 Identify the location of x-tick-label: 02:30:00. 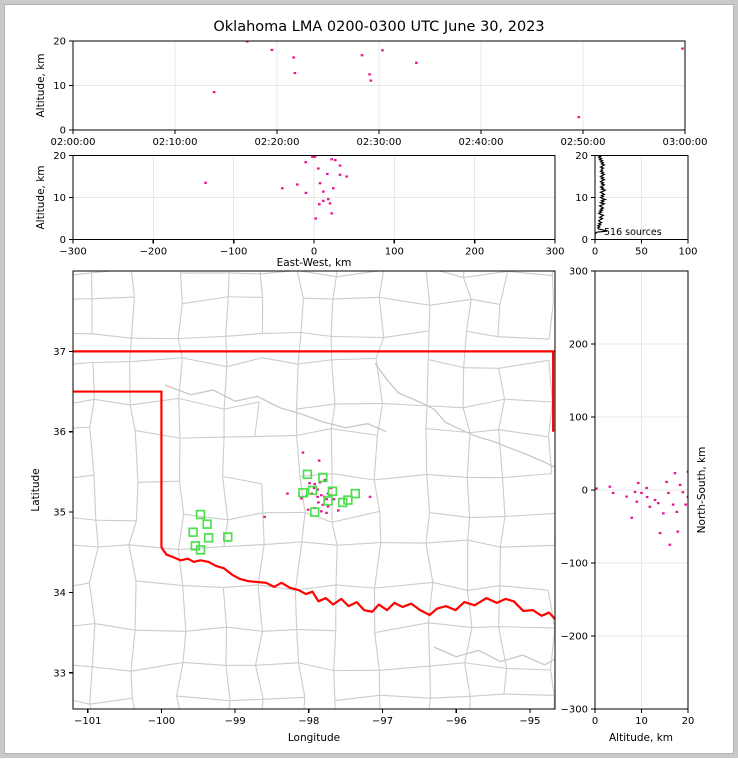
(379, 142).